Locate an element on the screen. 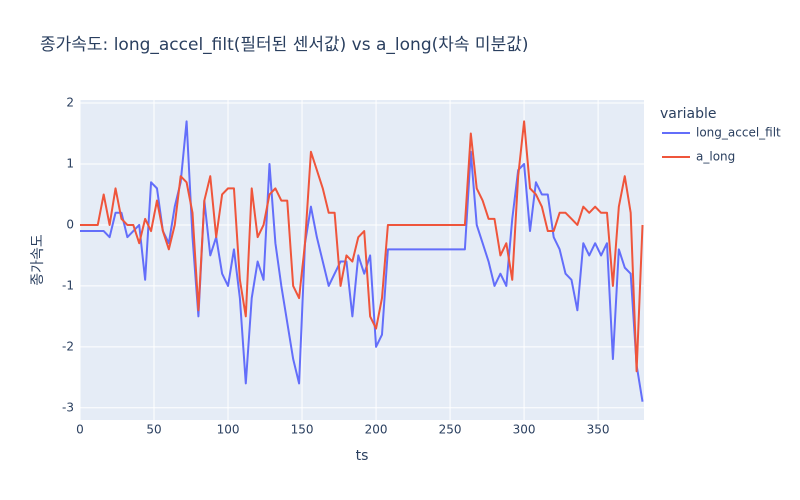 The width and height of the screenshot is (800, 500). x-axis-title: ts is located at coordinates (362, 456).